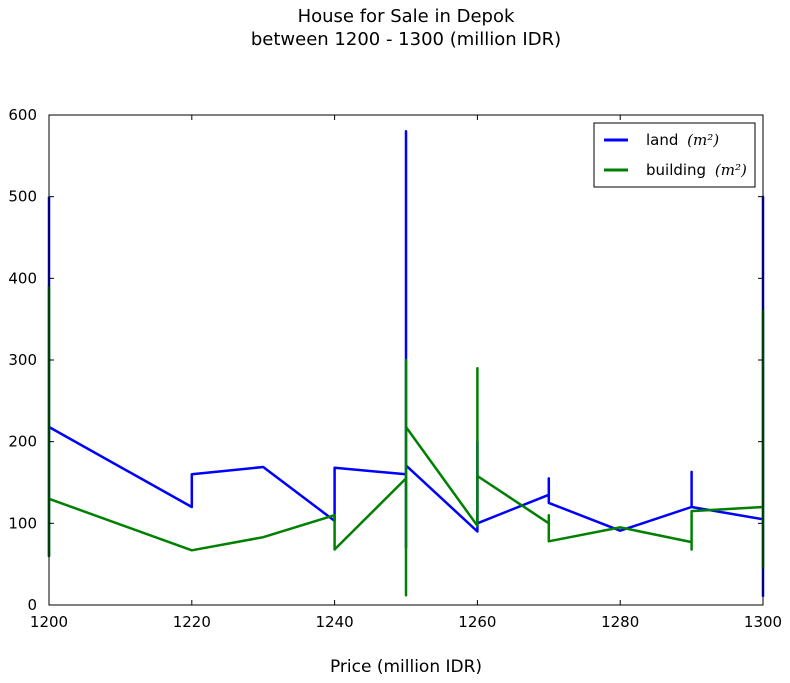 The image size is (790, 683). What do you see at coordinates (22, 360) in the screenshot?
I see `y-tick-label: 300` at bounding box center [22, 360].